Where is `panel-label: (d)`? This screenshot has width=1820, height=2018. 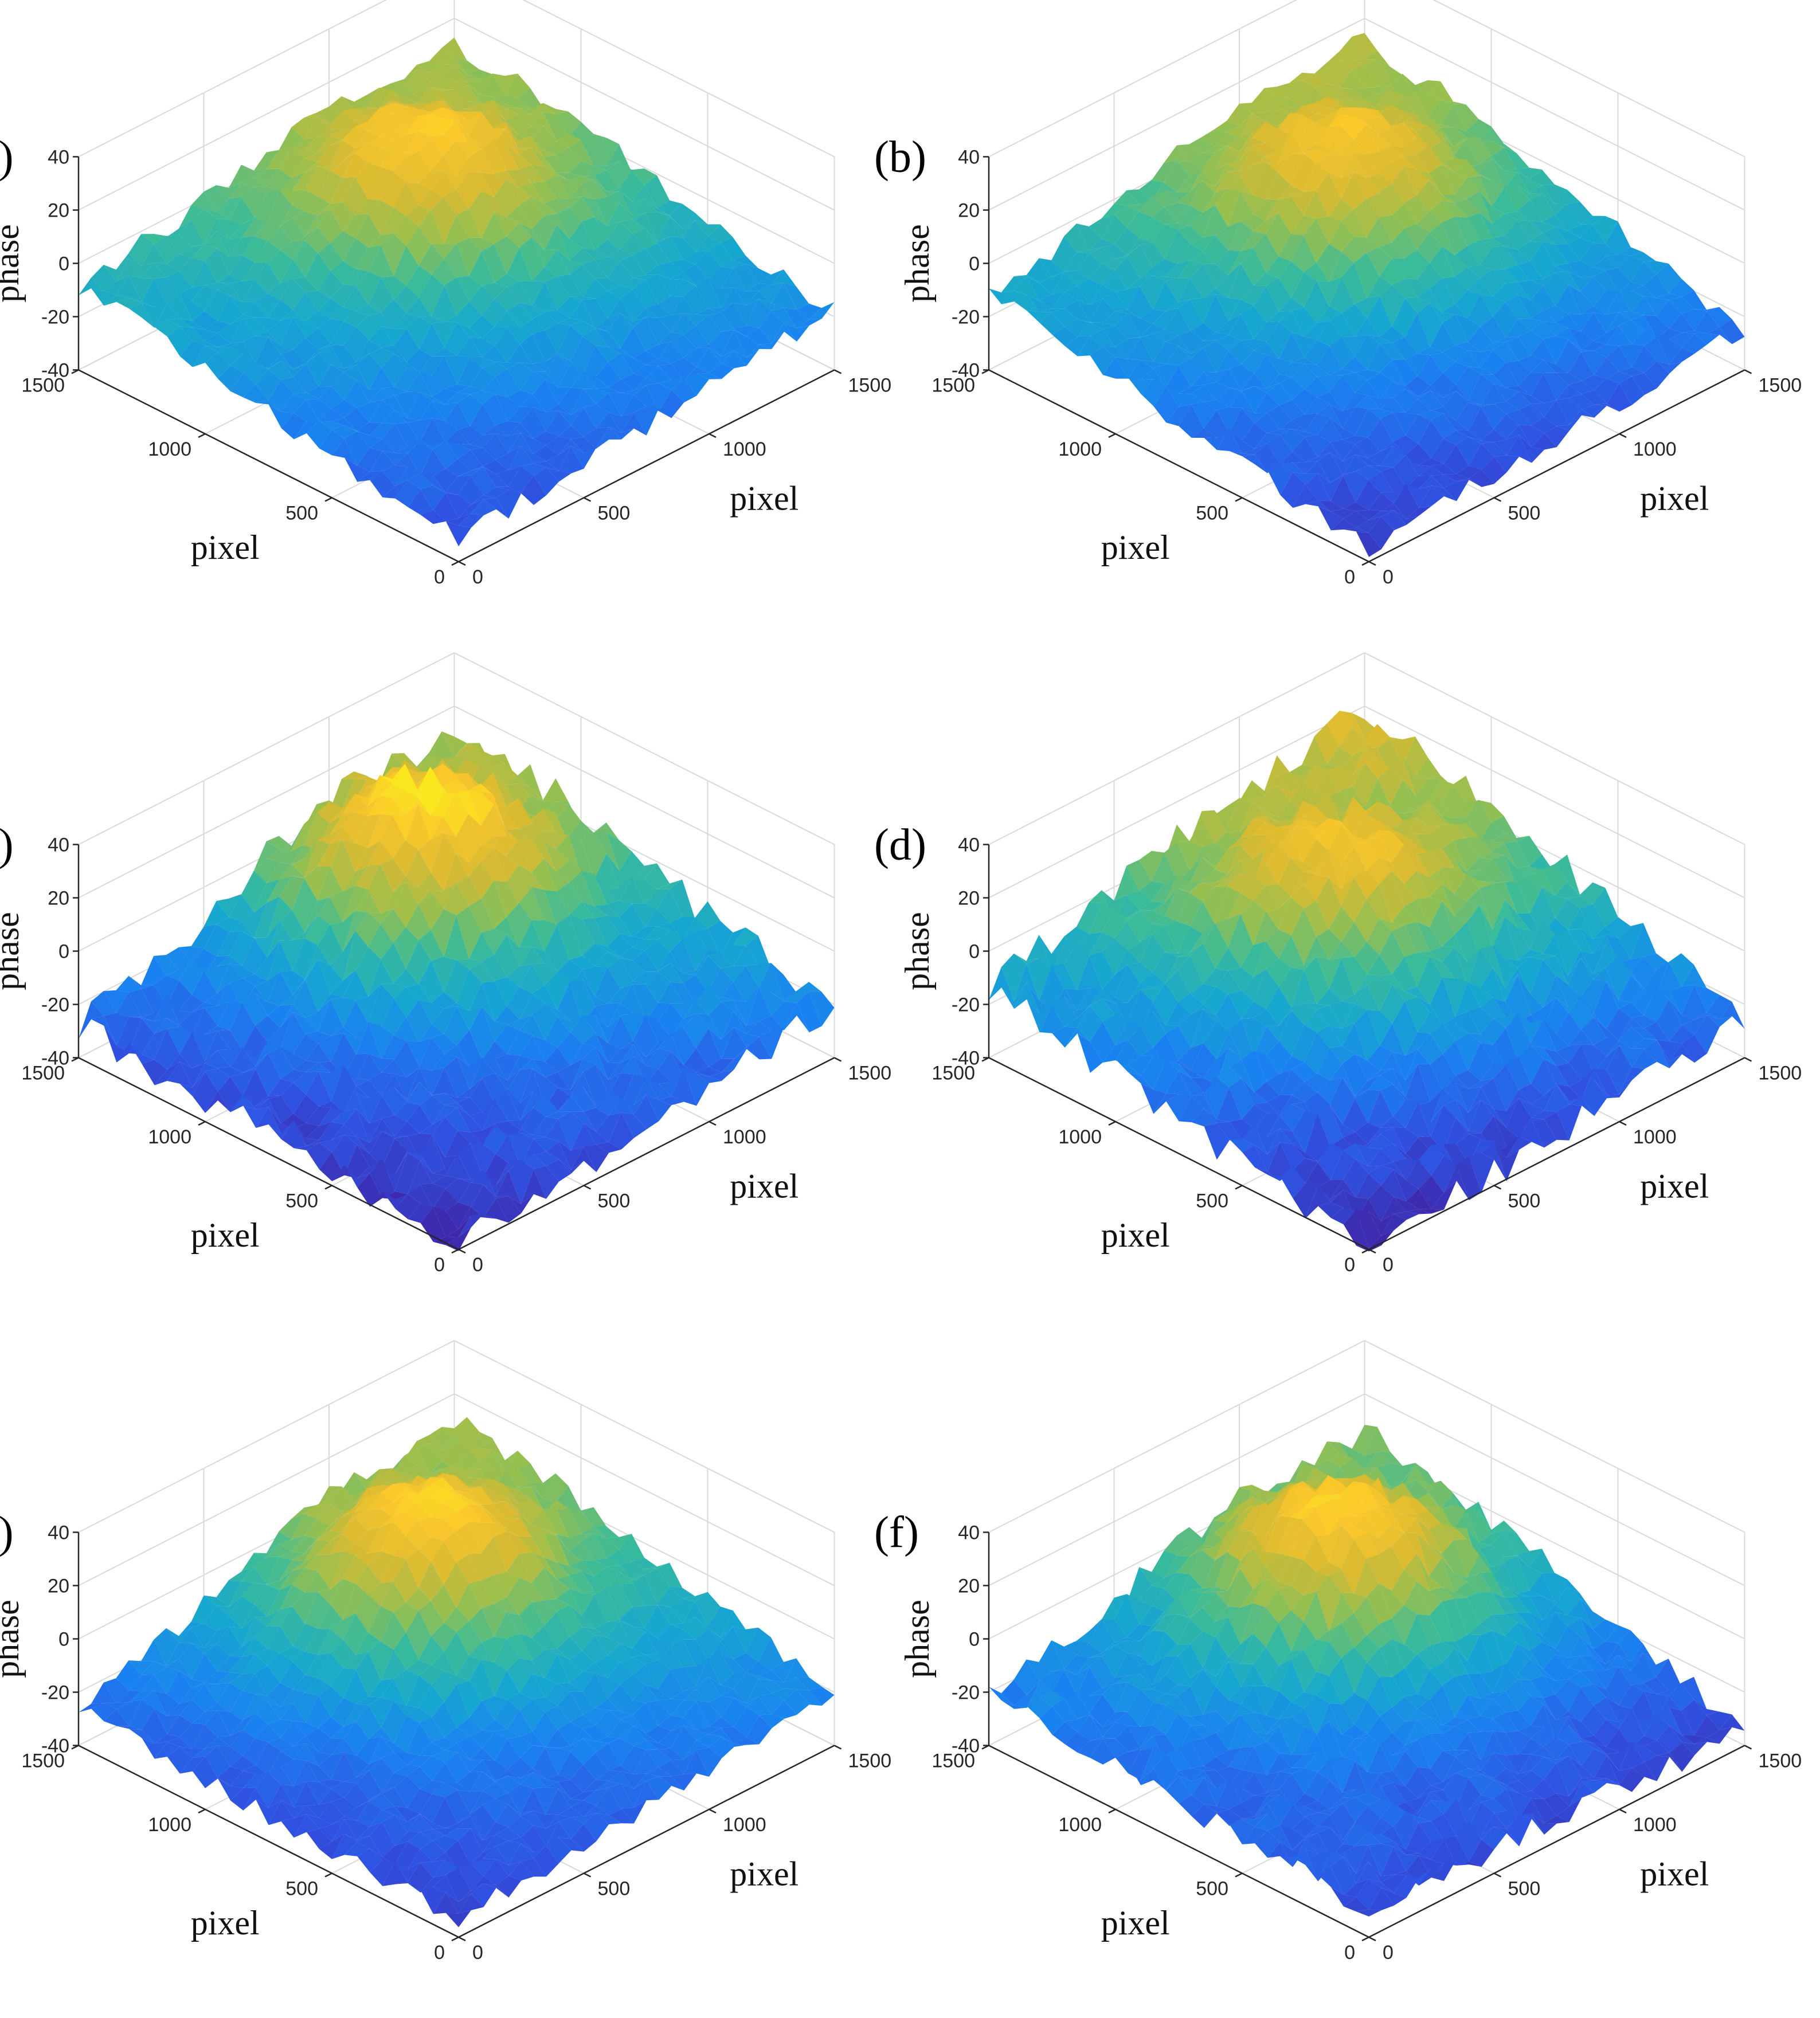
panel-label: (d) is located at coordinates (900, 844).